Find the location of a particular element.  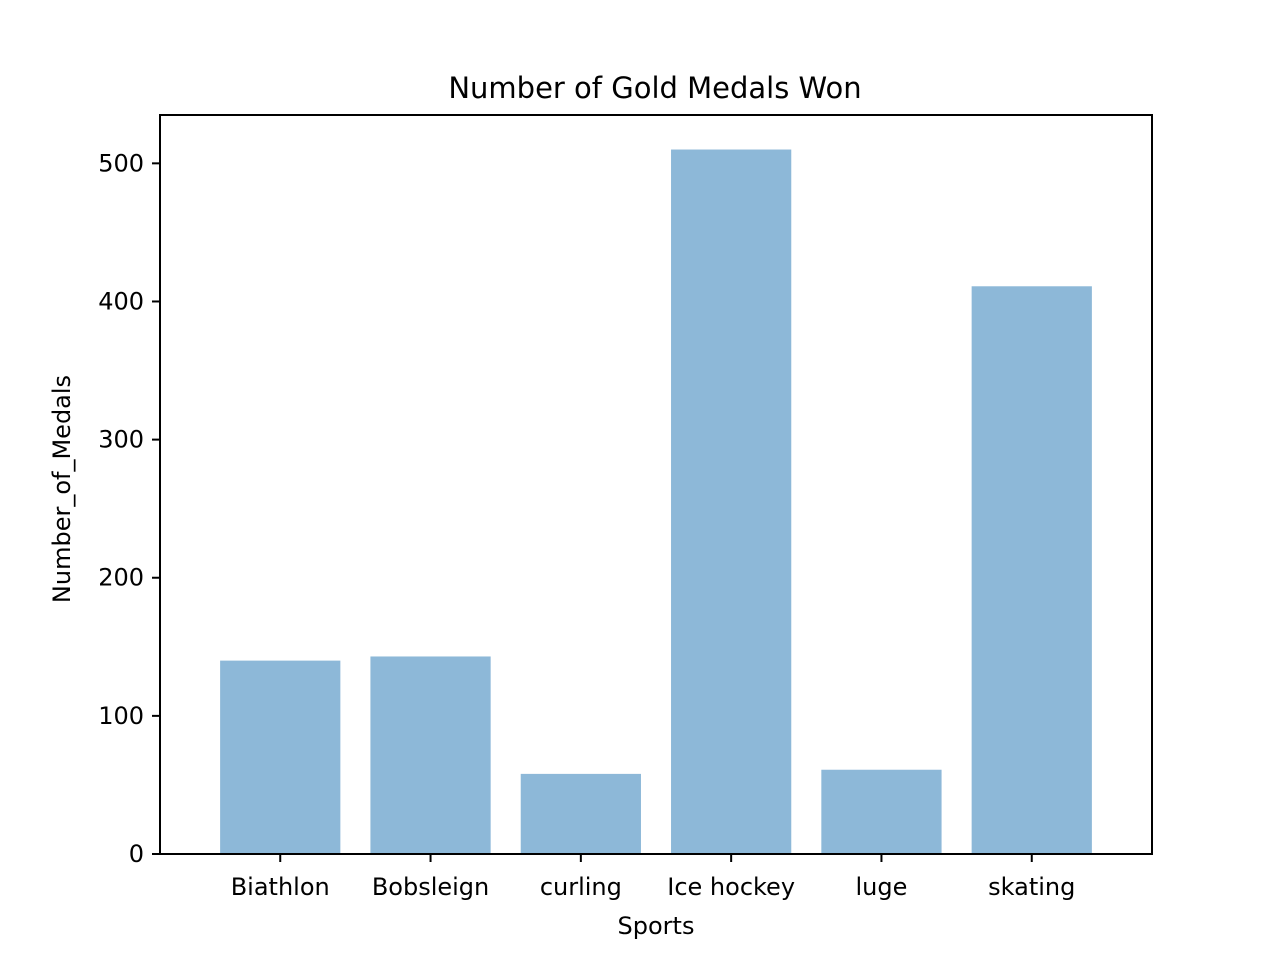

y-tick-label: 0 is located at coordinates (136, 854).